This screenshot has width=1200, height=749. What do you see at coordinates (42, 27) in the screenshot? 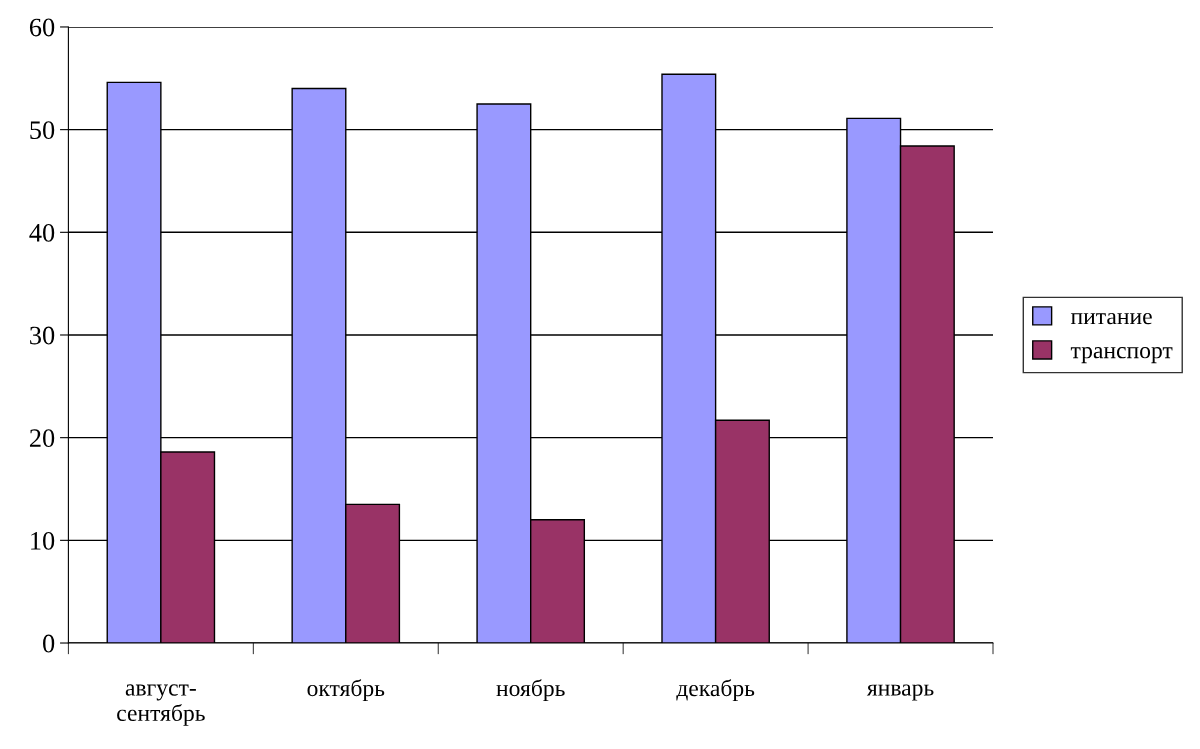
I see `y-tick-label: 60` at bounding box center [42, 27].